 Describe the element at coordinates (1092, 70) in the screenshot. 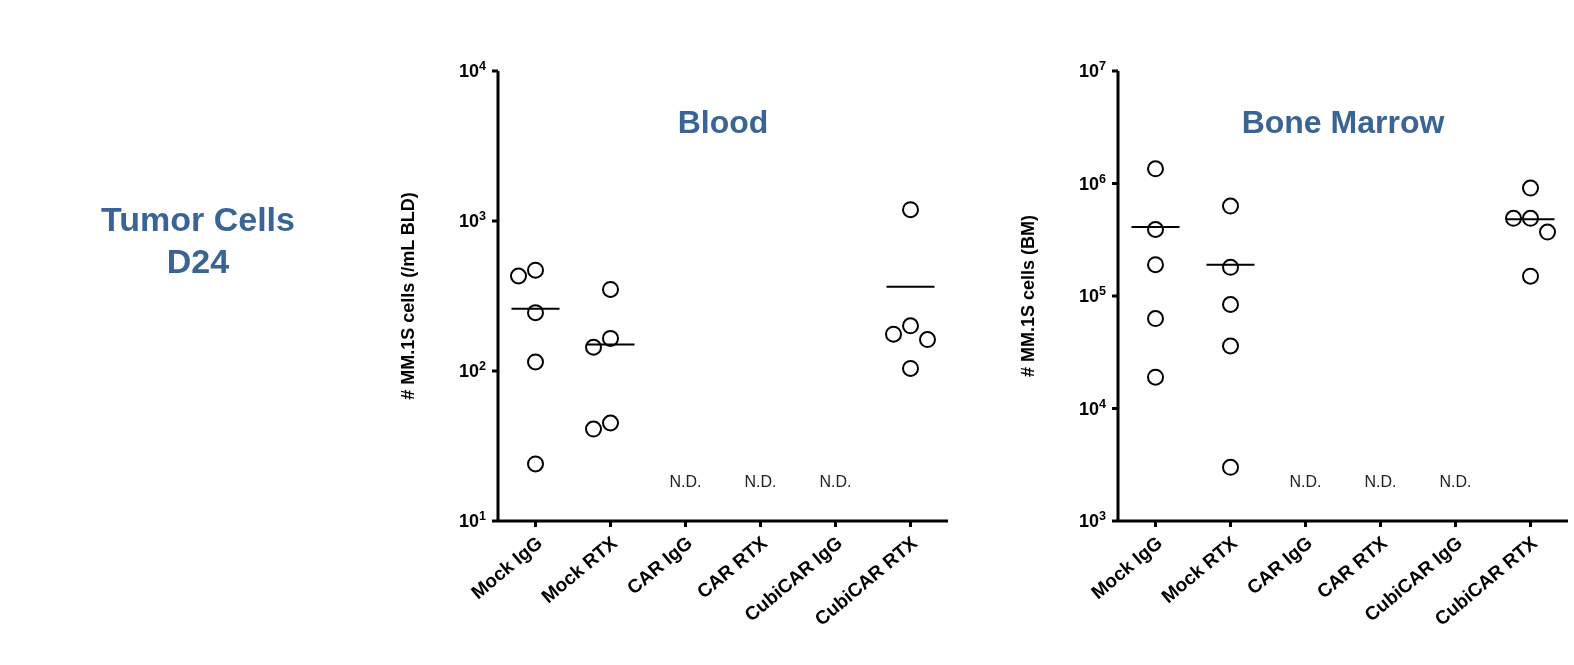

I see `y-tick-label: 10$^{7}$` at that location.